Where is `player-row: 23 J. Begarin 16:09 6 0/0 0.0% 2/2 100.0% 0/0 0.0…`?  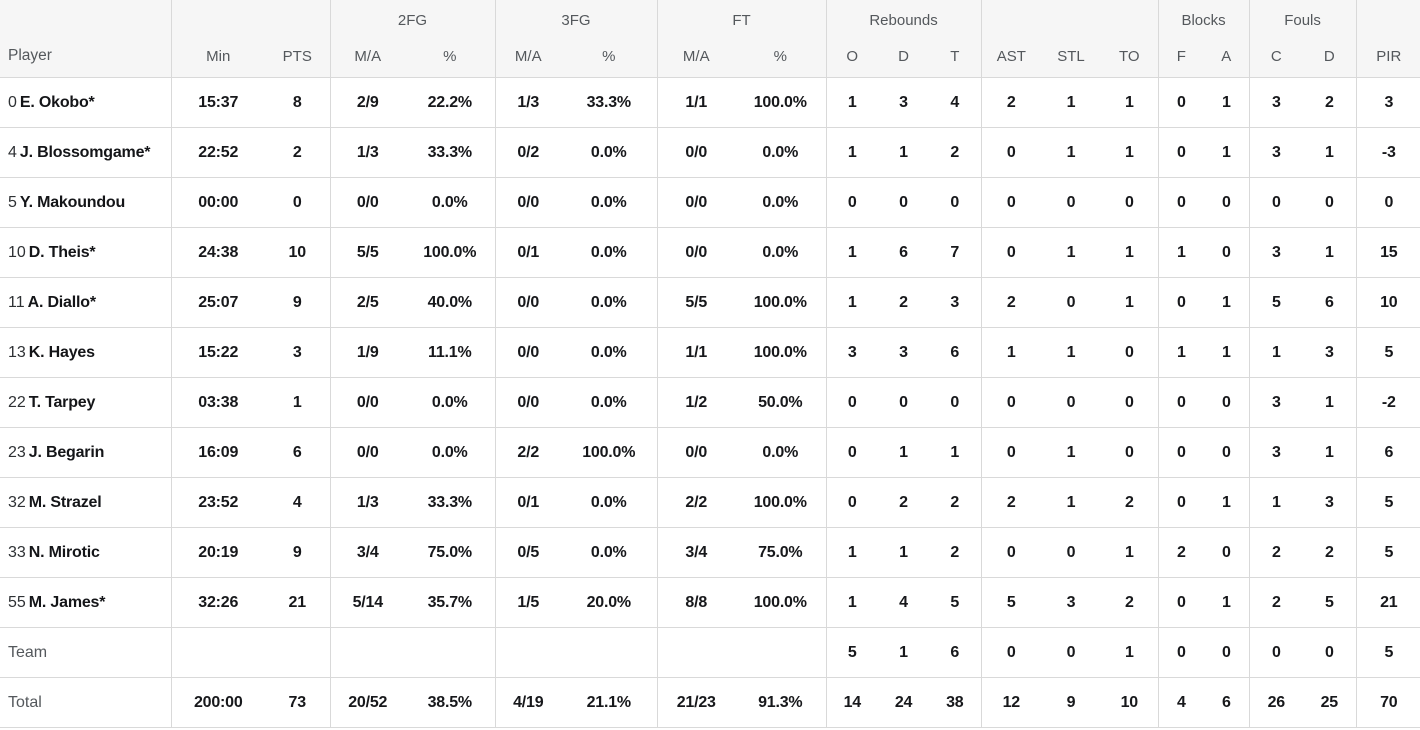
player-row: 23 J. Begarin 16:09 6 0/0 0.0% 2/2 100.0% 0/0 0.0… is located at coordinates (710, 452).